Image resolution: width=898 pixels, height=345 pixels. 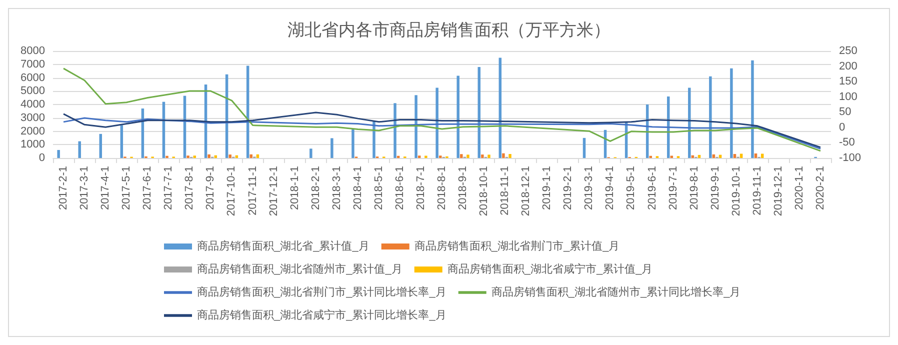 I want to click on y2-tick-label: 250, so click(x=848, y=51).